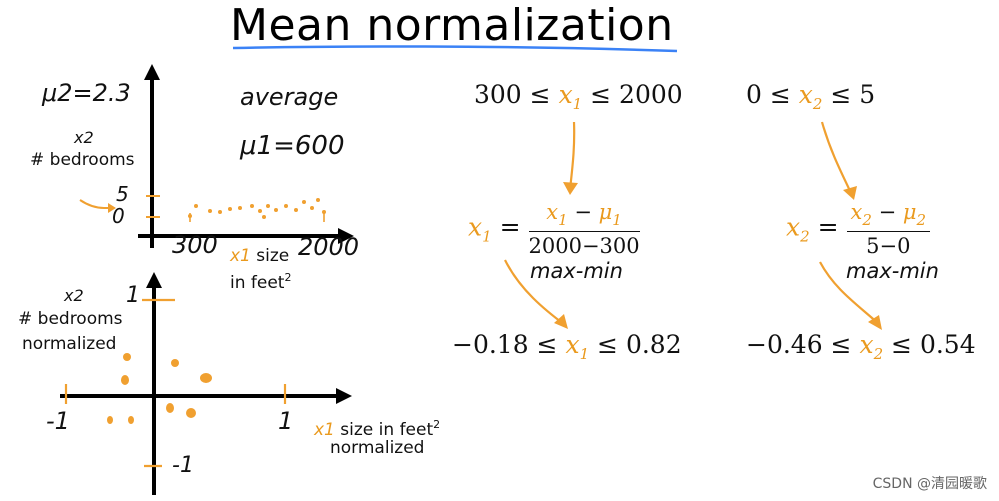 Image resolution: width=999 pixels, height=501 pixels. What do you see at coordinates (572, 344) in the screenshot?
I see `result-x1-var: x` at bounding box center [572, 344].